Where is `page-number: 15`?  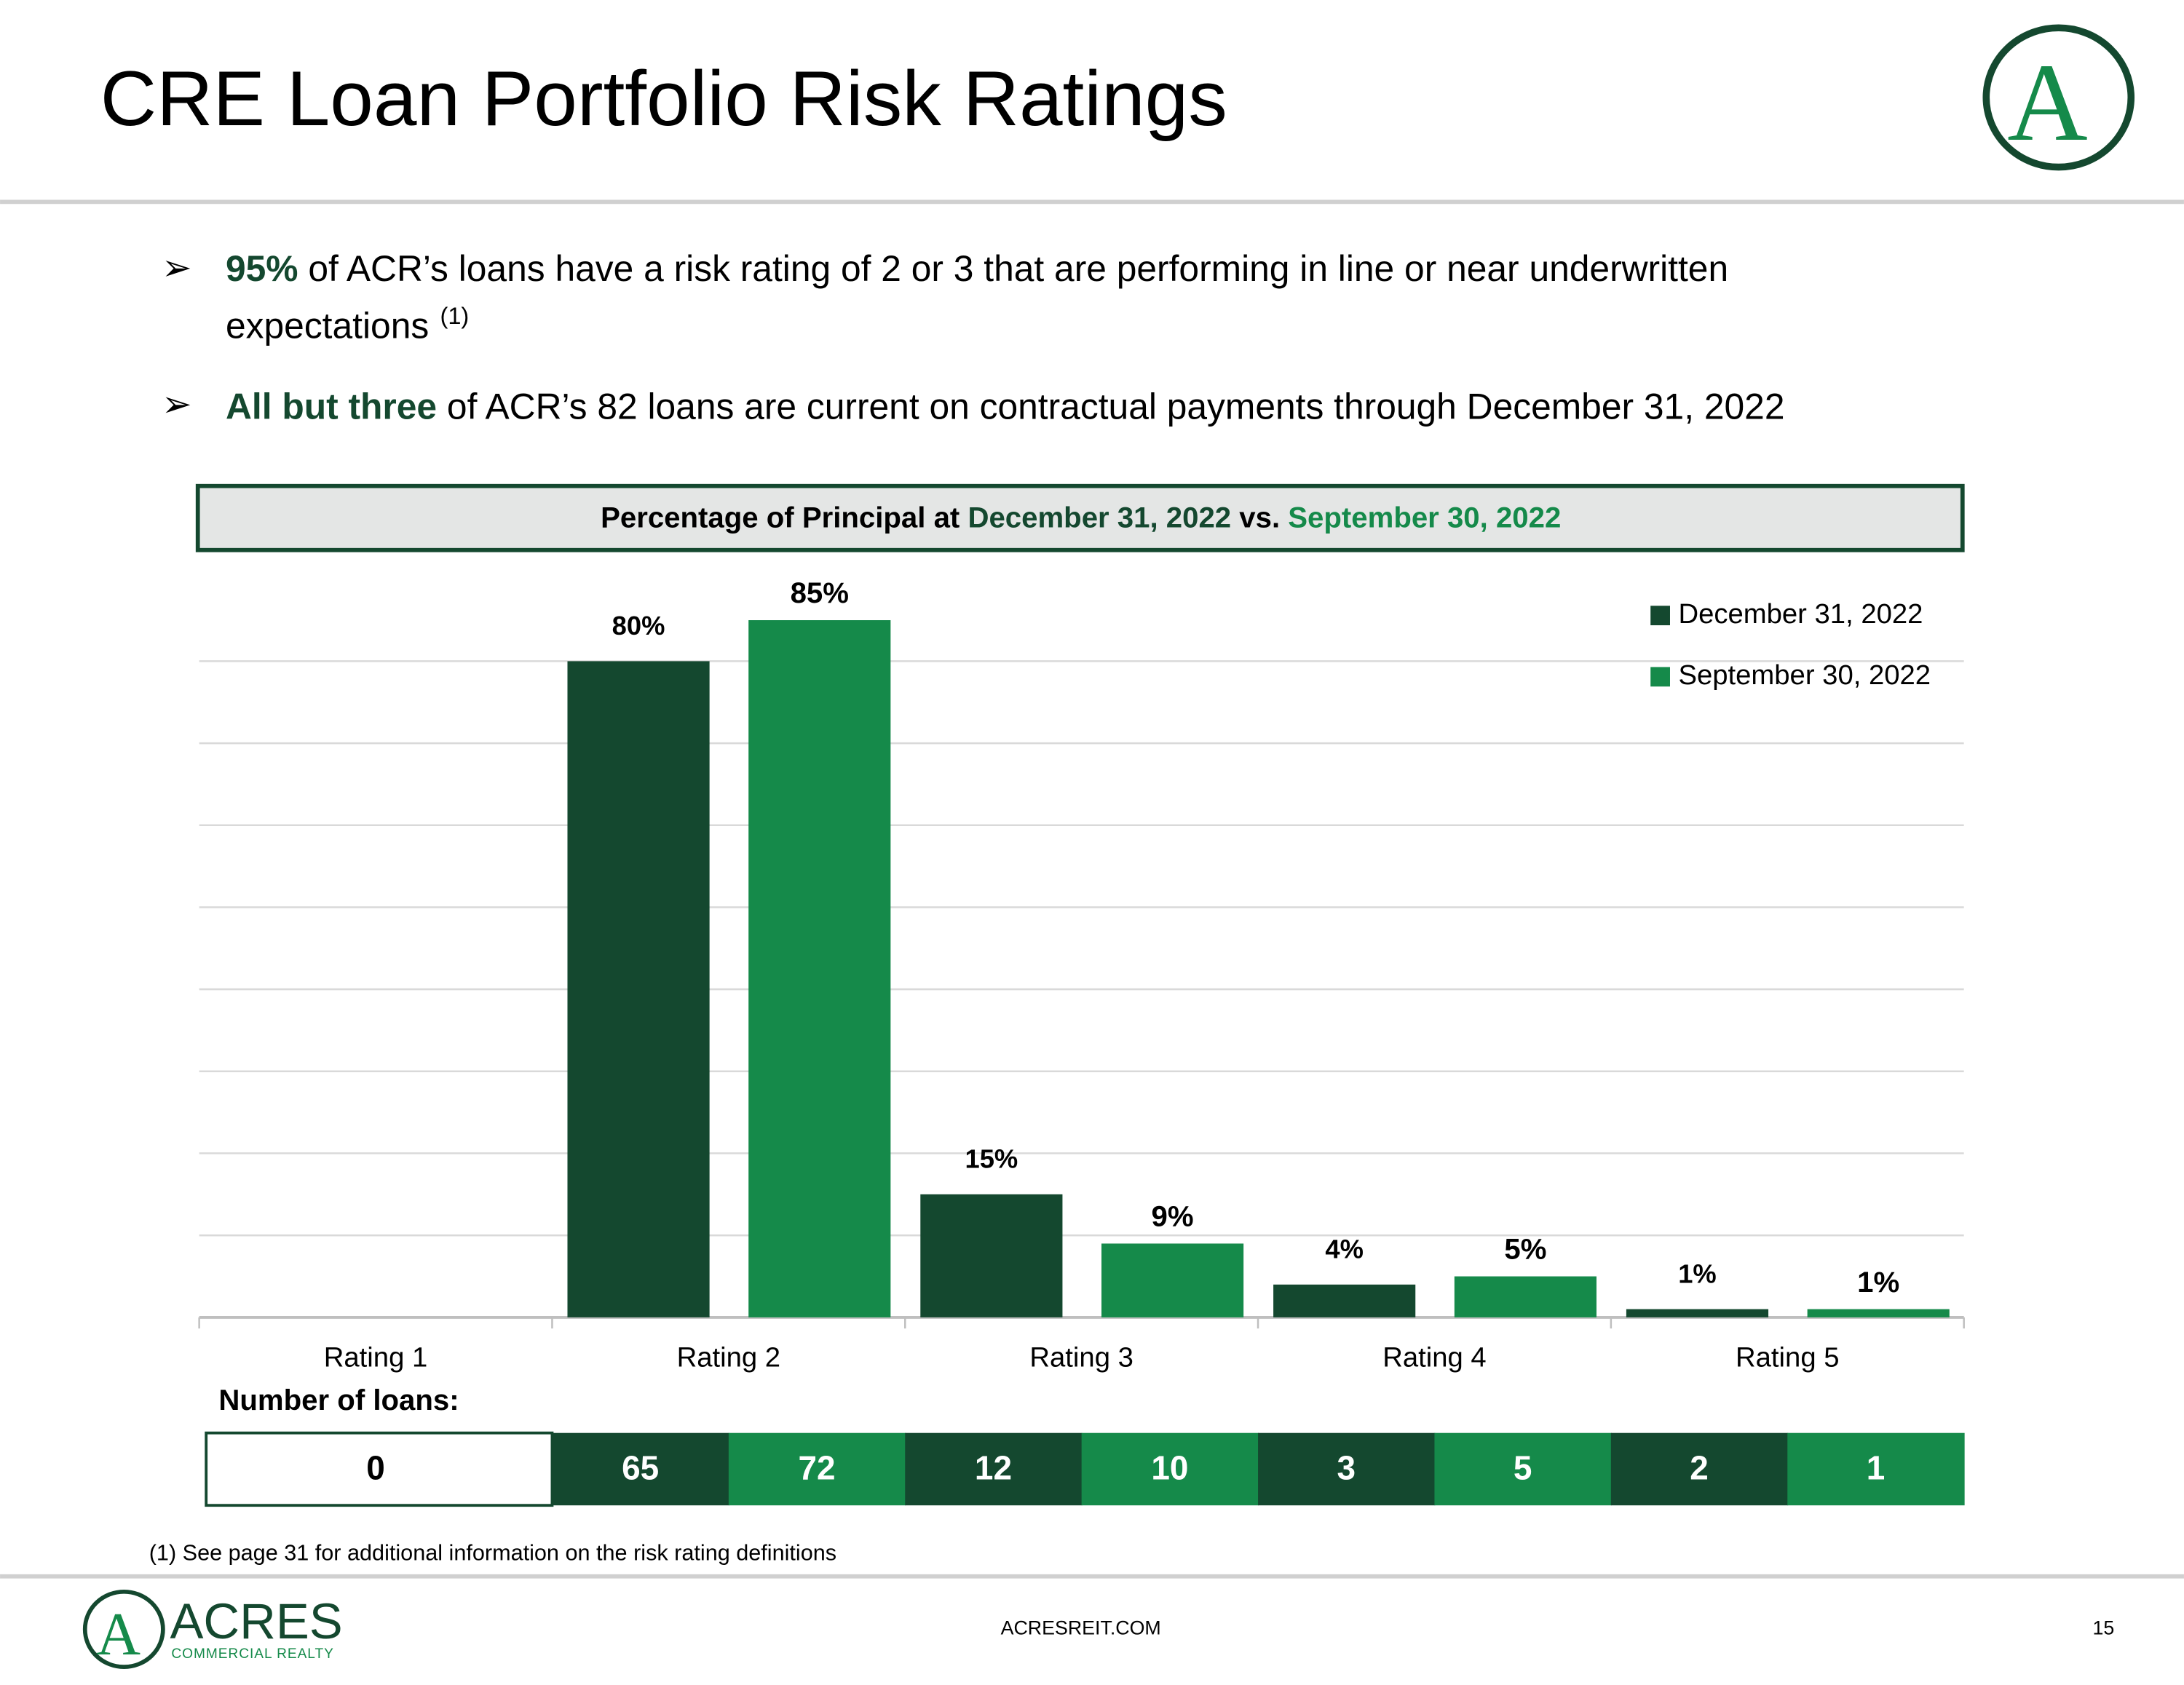 page-number: 15 is located at coordinates (2104, 1628).